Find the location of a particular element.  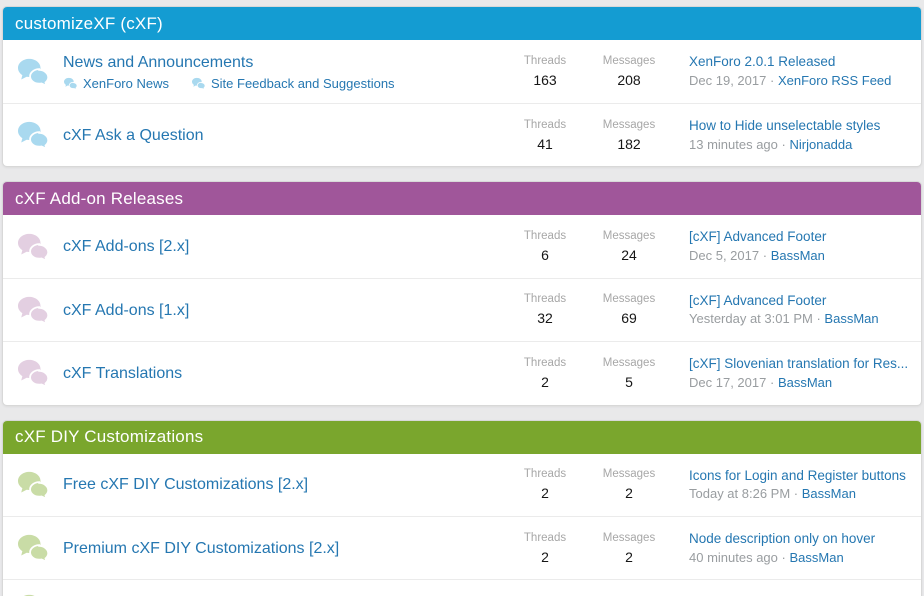

threads-stat: Threads 6 is located at coordinates (545, 246).